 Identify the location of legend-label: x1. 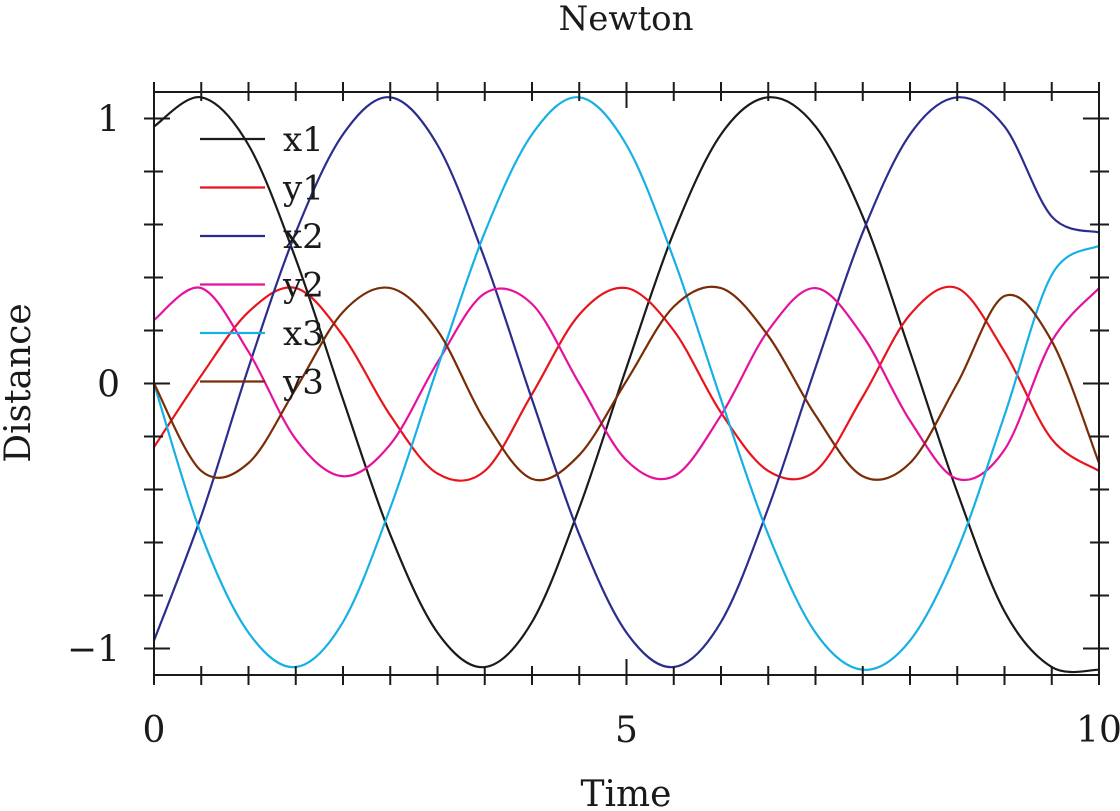
(303, 140).